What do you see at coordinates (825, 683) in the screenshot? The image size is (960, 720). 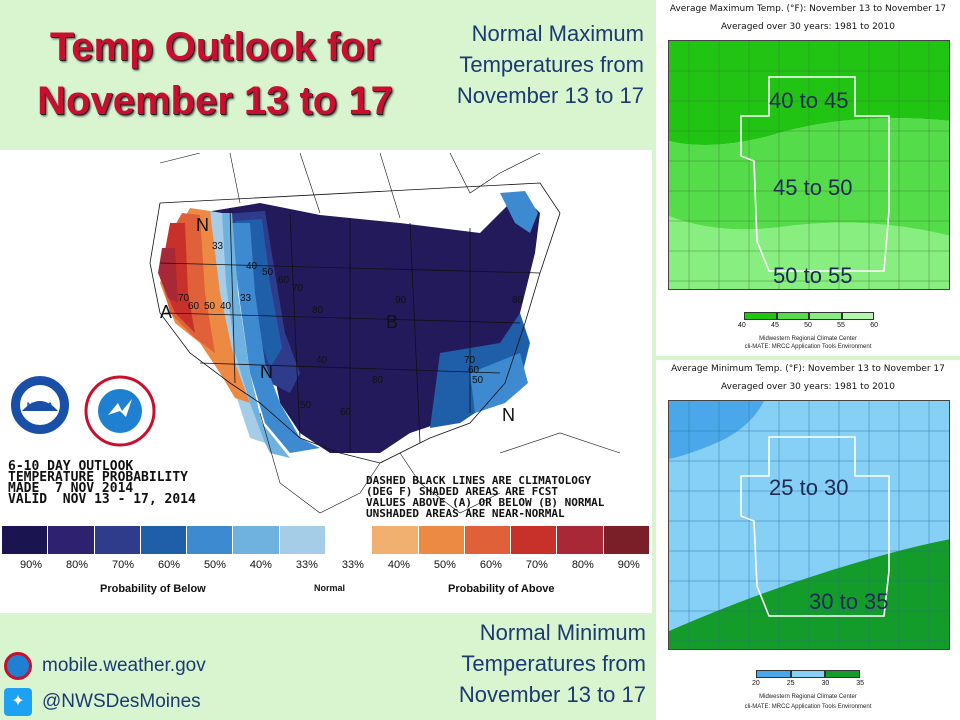 I see `legend-tick: 30` at bounding box center [825, 683].